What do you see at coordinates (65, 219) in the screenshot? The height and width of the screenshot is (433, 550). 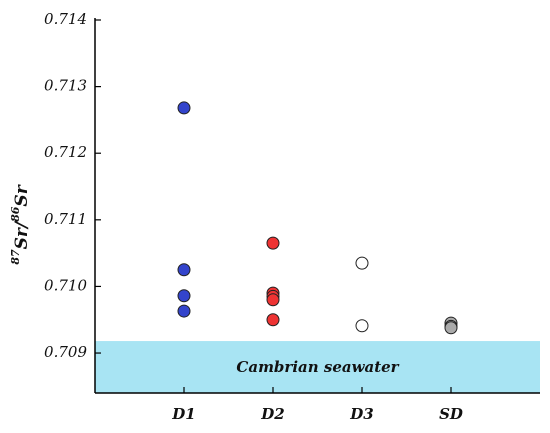 I see `y-tick-label: 0.711` at bounding box center [65, 219].